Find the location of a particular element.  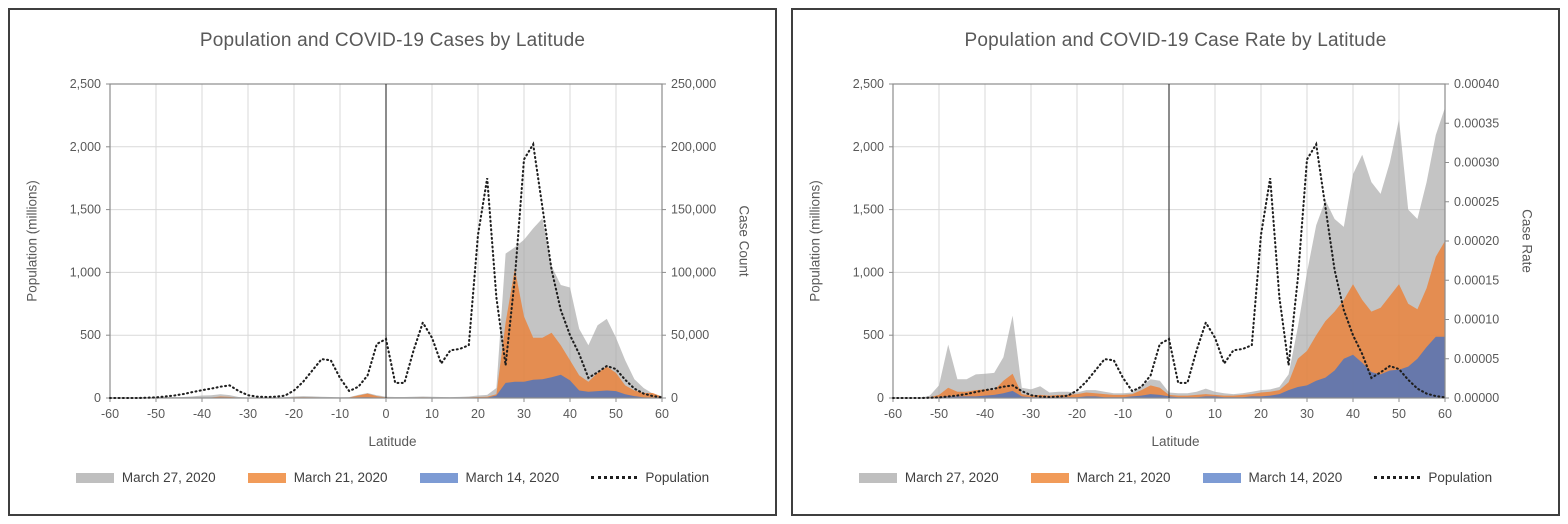

right-axis-tick-label: 0.00020 is located at coordinates (1476, 241).